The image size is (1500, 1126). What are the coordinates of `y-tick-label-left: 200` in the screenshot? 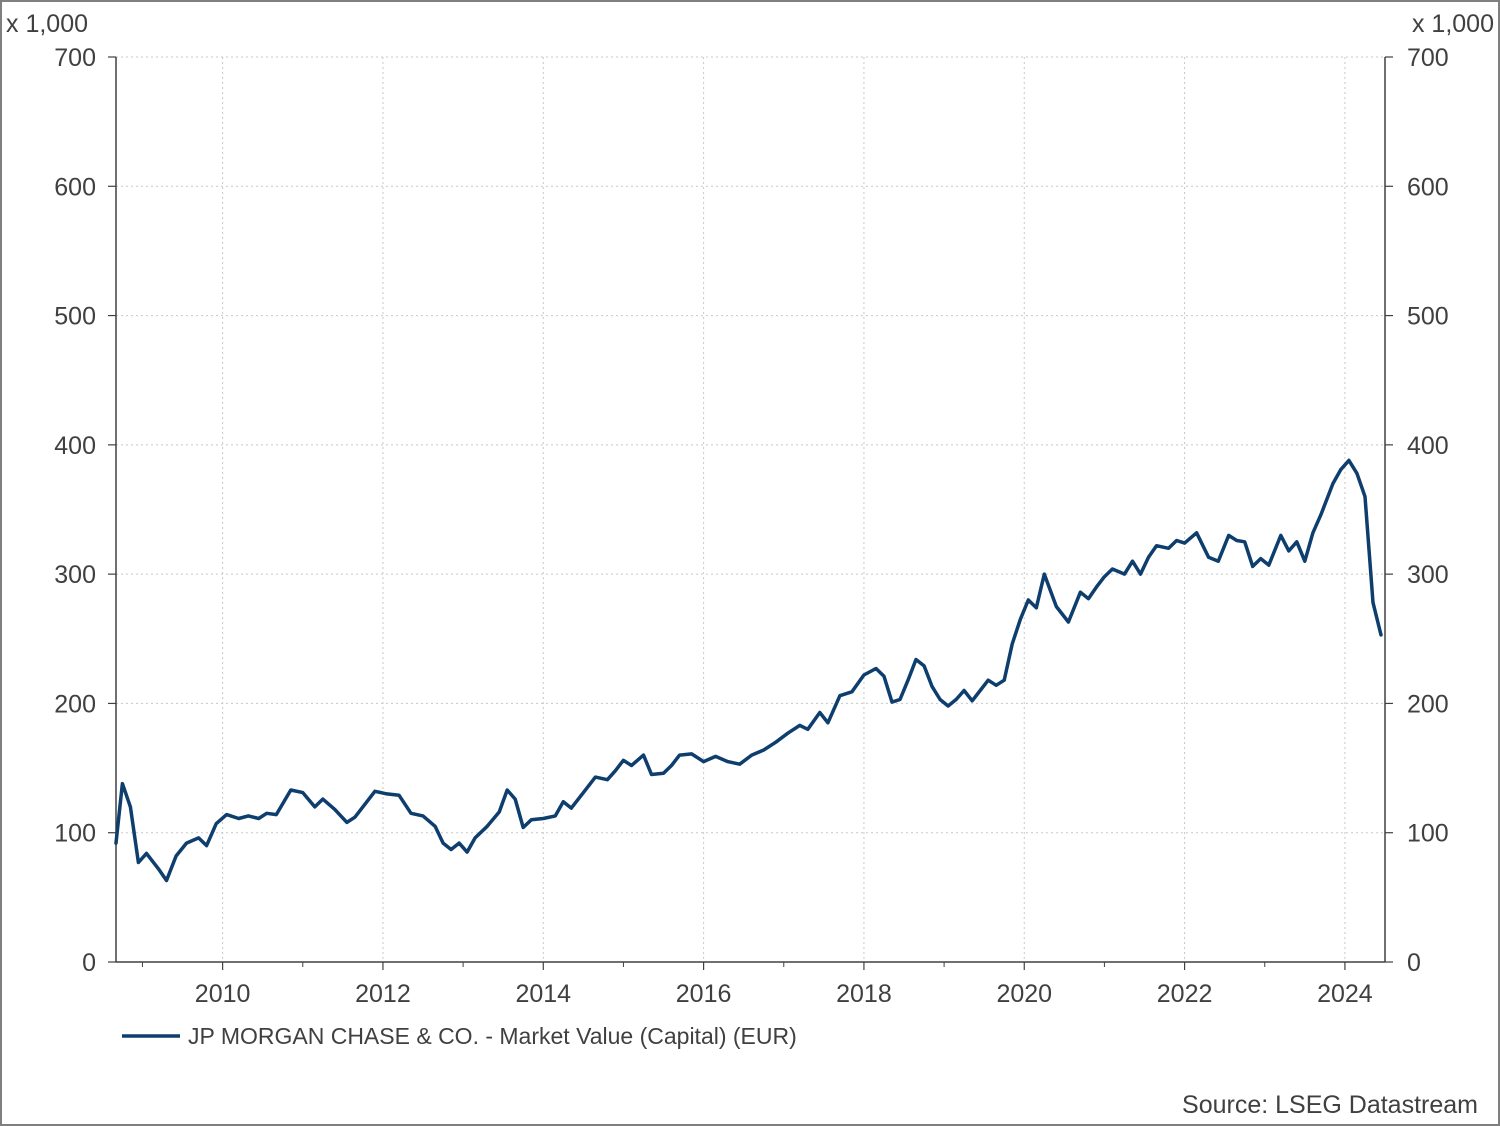 It's located at (75, 704).